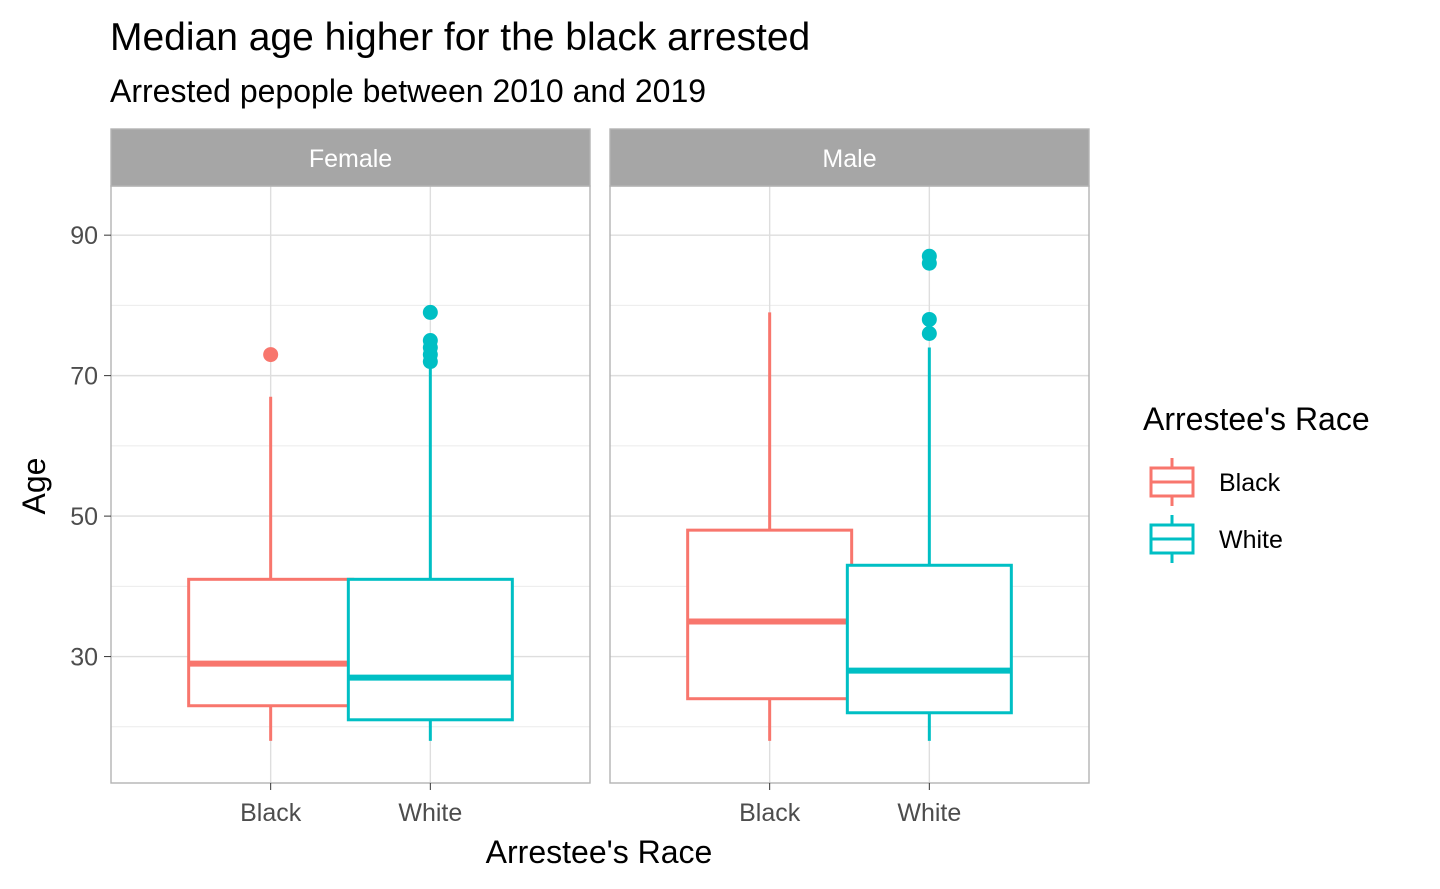  I want to click on box-female-black, so click(271, 544).